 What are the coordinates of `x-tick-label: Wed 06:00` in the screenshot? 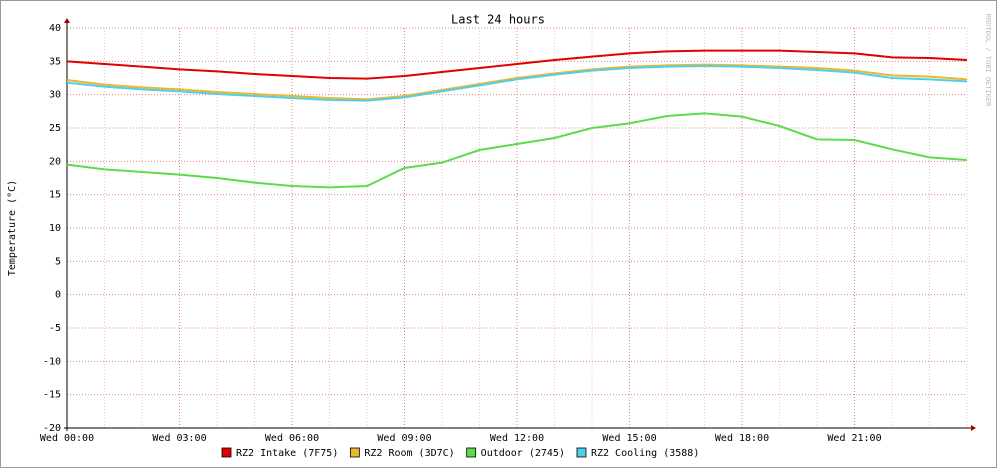 It's located at (292, 438).